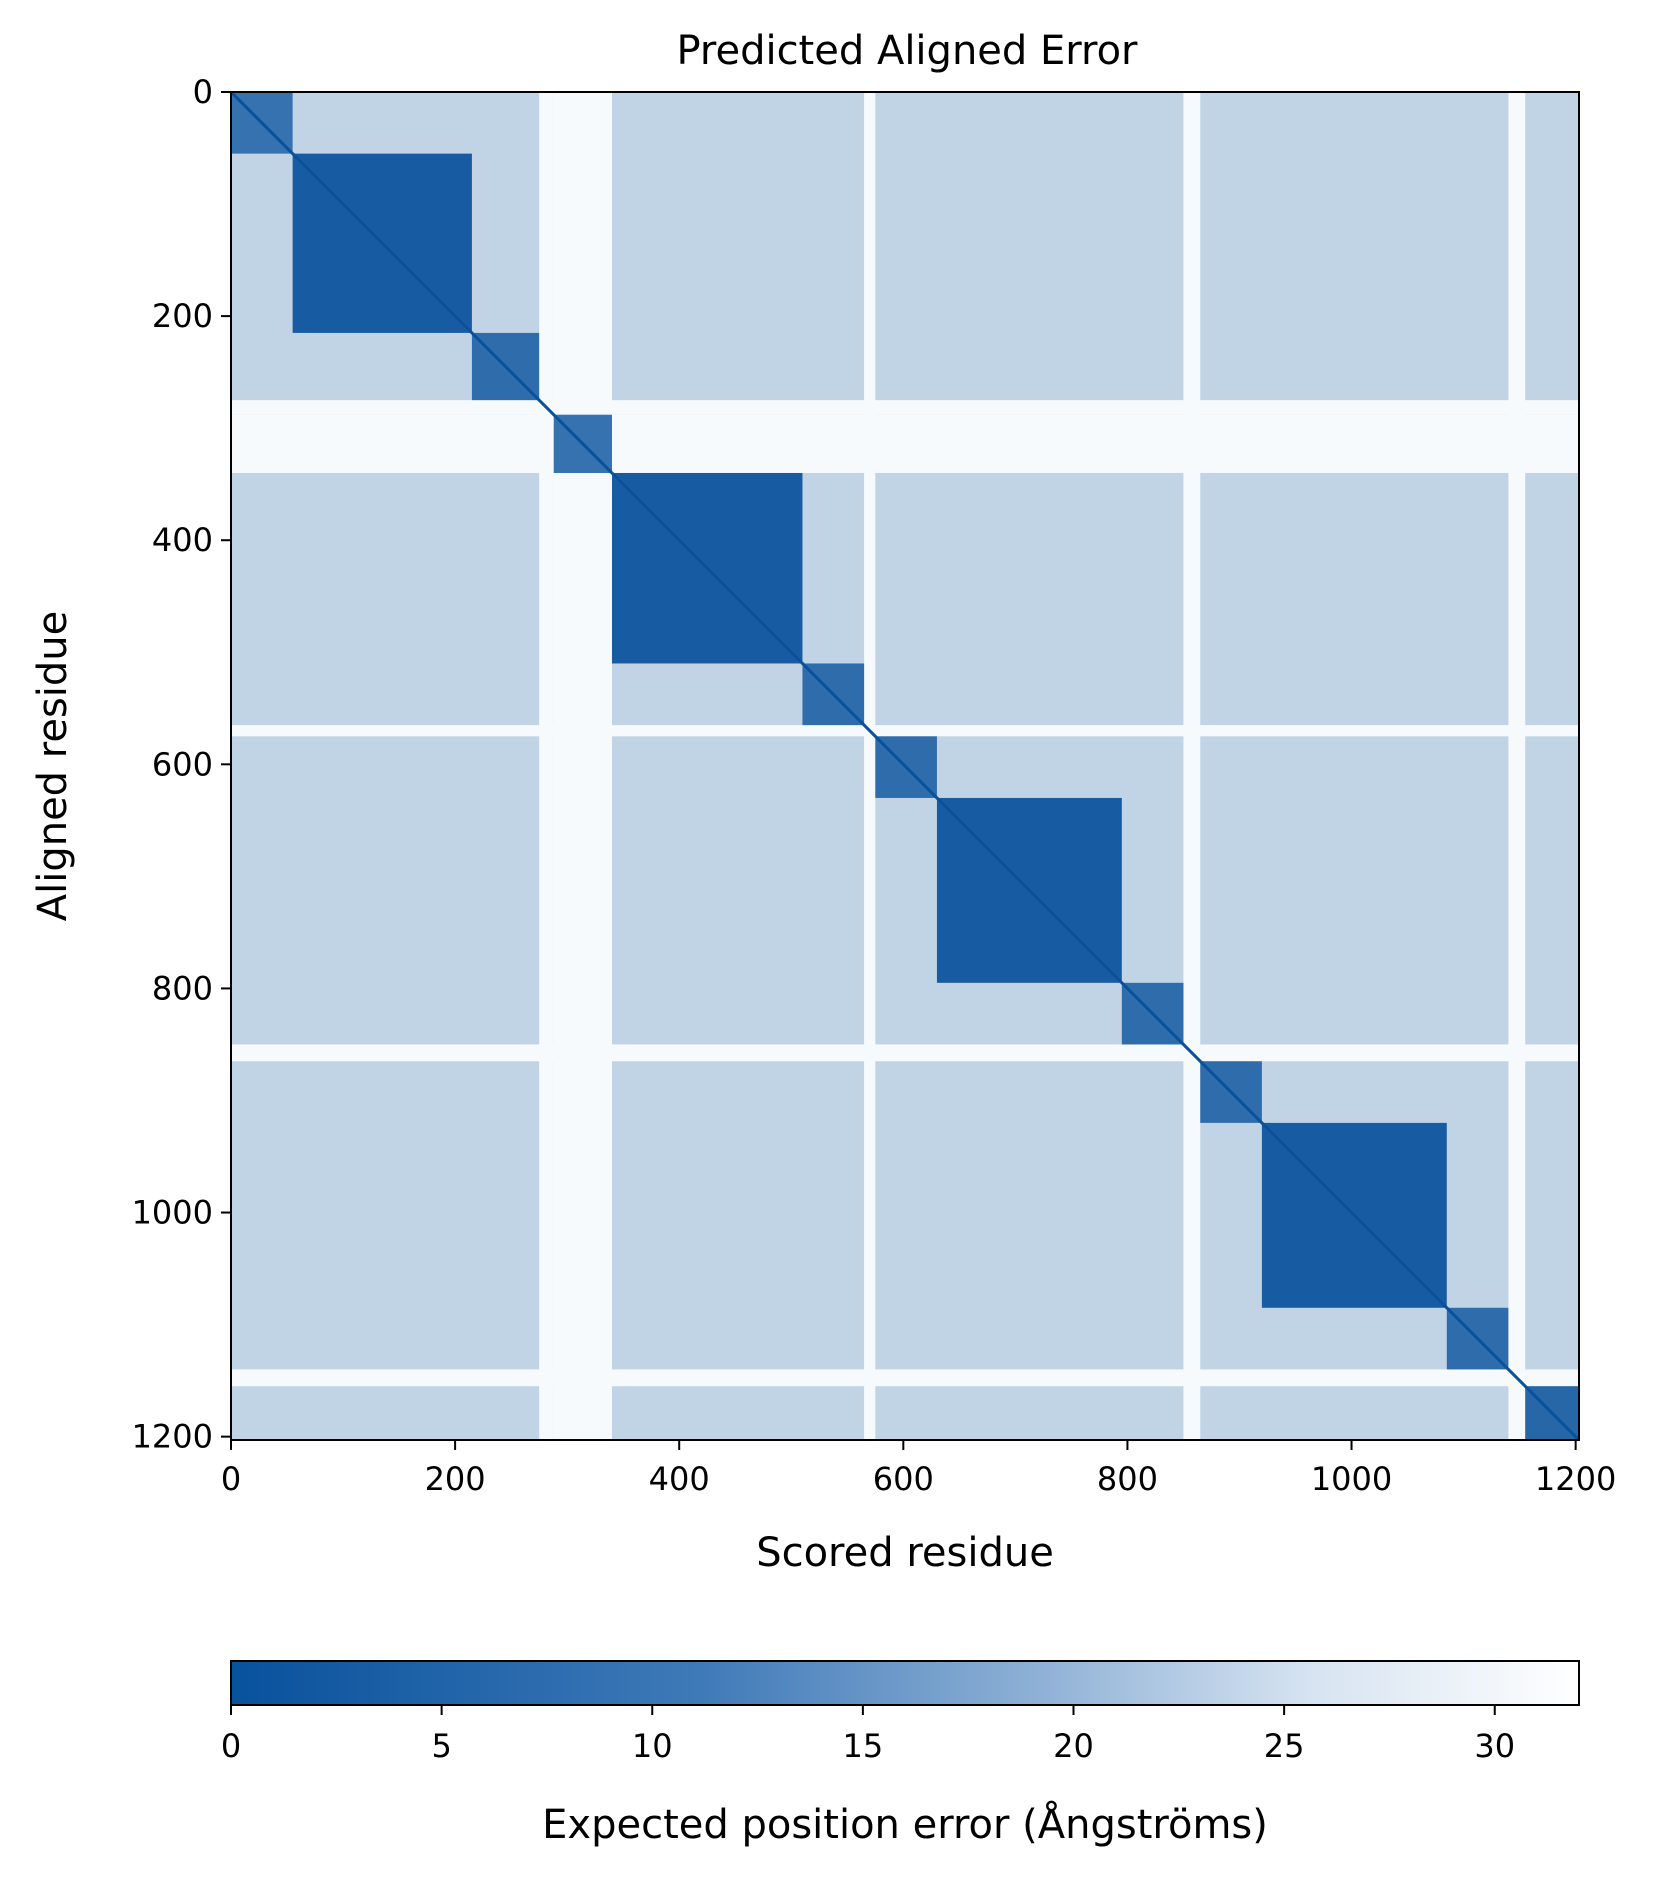 The height and width of the screenshot is (1882, 1657). I want to click on colorbar, so click(905, 1683).